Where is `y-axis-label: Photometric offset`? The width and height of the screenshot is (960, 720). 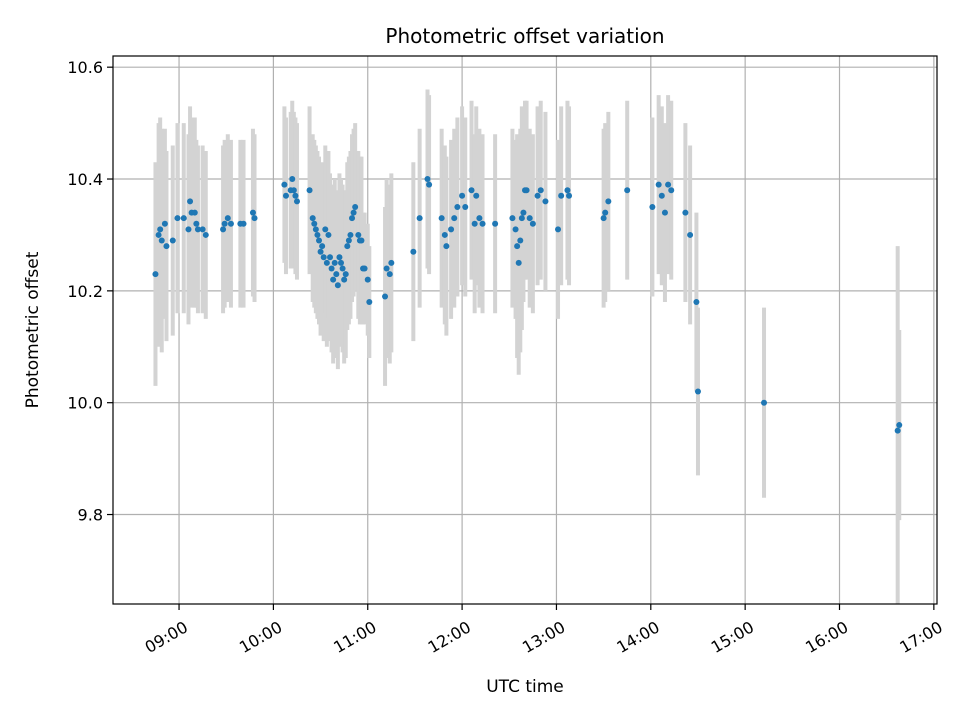
y-axis-label: Photometric offset is located at coordinates (33, 329).